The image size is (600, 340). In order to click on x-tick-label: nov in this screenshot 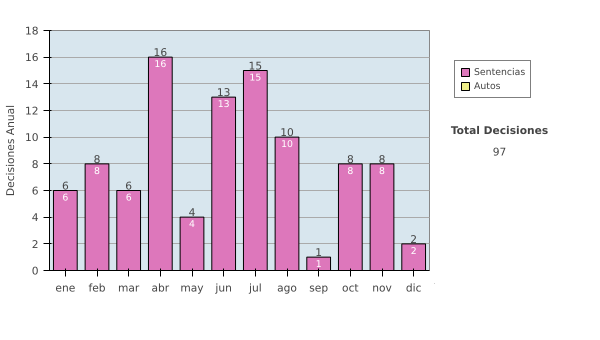, I will do `click(382, 288)`.